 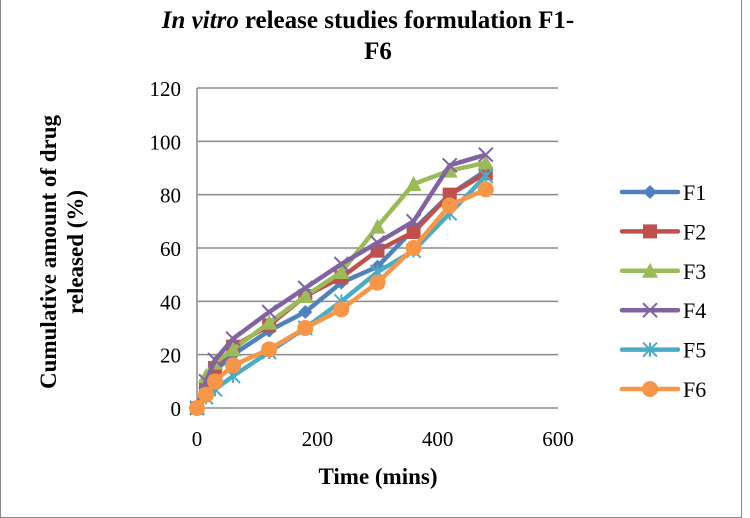 What do you see at coordinates (170, 249) in the screenshot?
I see `y-tick-label: 60` at bounding box center [170, 249].